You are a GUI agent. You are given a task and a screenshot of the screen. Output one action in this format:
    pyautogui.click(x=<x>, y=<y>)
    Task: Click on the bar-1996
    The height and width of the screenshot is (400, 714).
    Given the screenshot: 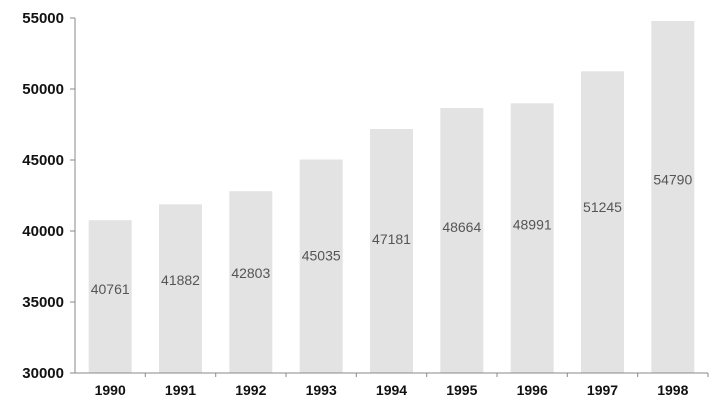 What is the action you would take?
    pyautogui.click(x=532, y=238)
    